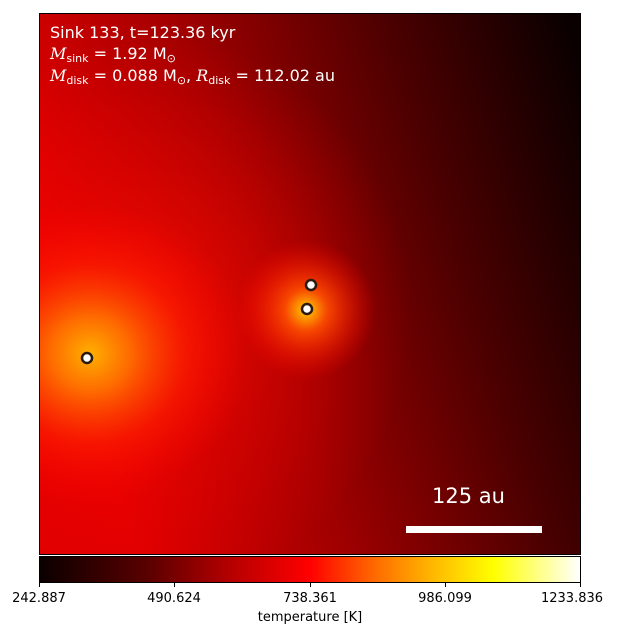 The height and width of the screenshot is (636, 624). Describe the element at coordinates (39, 598) in the screenshot. I see `colorbar-tick-label: 242.887` at that location.